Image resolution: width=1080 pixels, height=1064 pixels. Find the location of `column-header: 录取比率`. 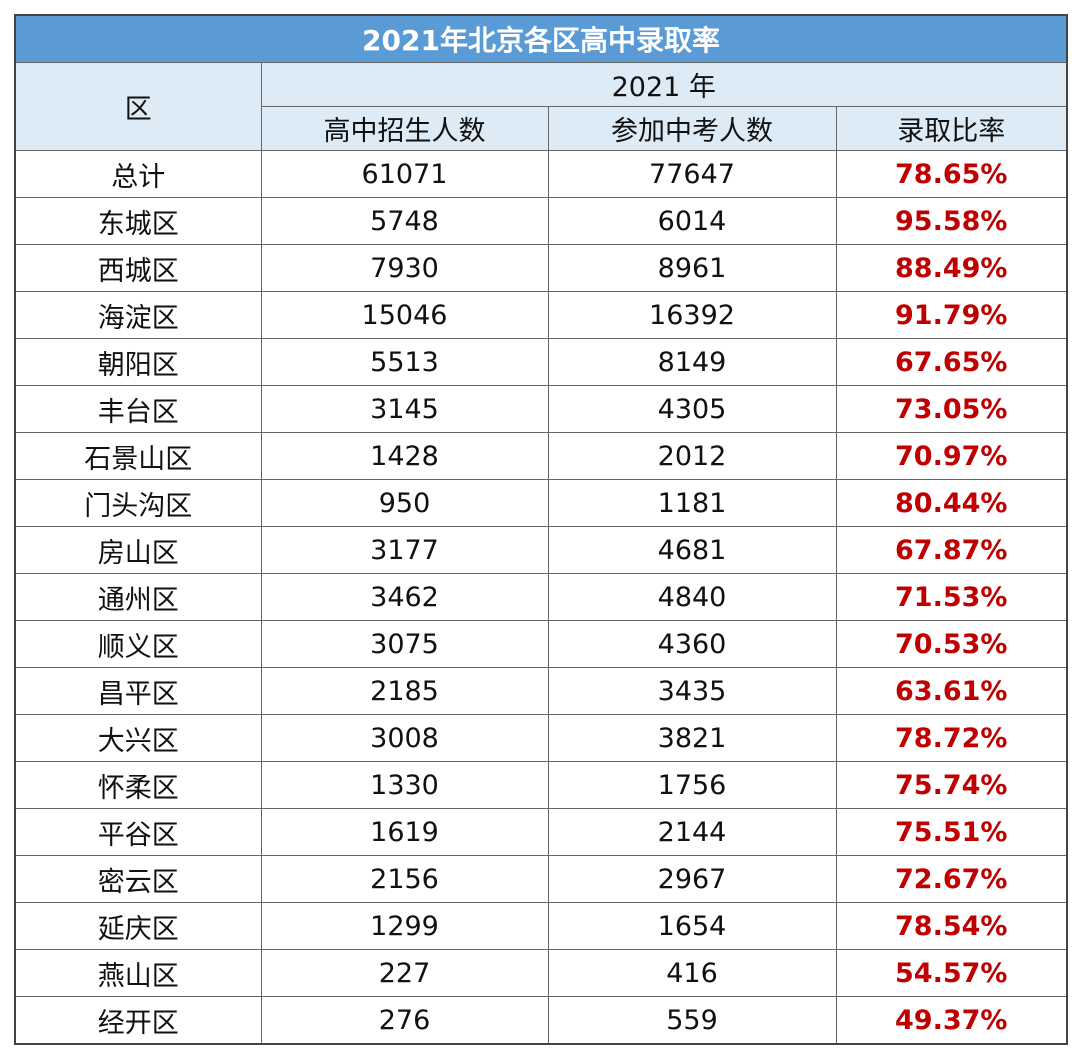

column-header: 录取比率 is located at coordinates (951, 128).